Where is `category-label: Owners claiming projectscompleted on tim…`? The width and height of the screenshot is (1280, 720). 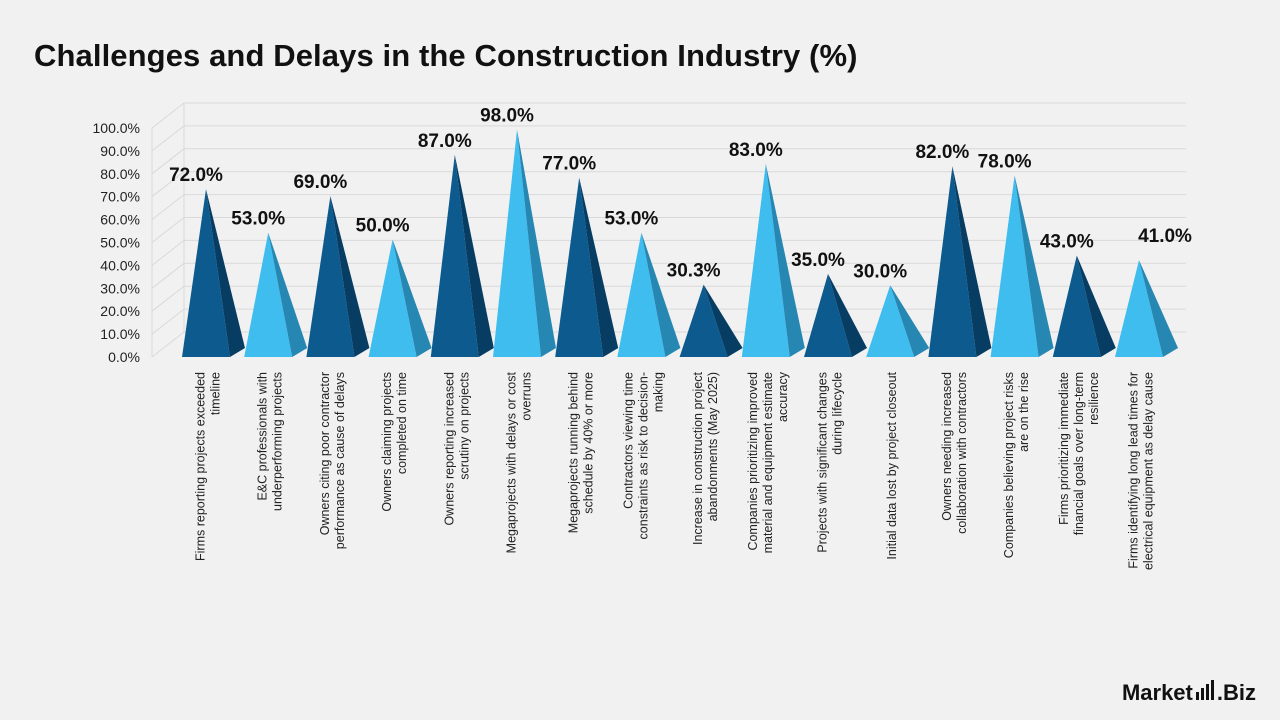 category-label: Owners claiming projectscompleted on tim… is located at coordinates (394, 442).